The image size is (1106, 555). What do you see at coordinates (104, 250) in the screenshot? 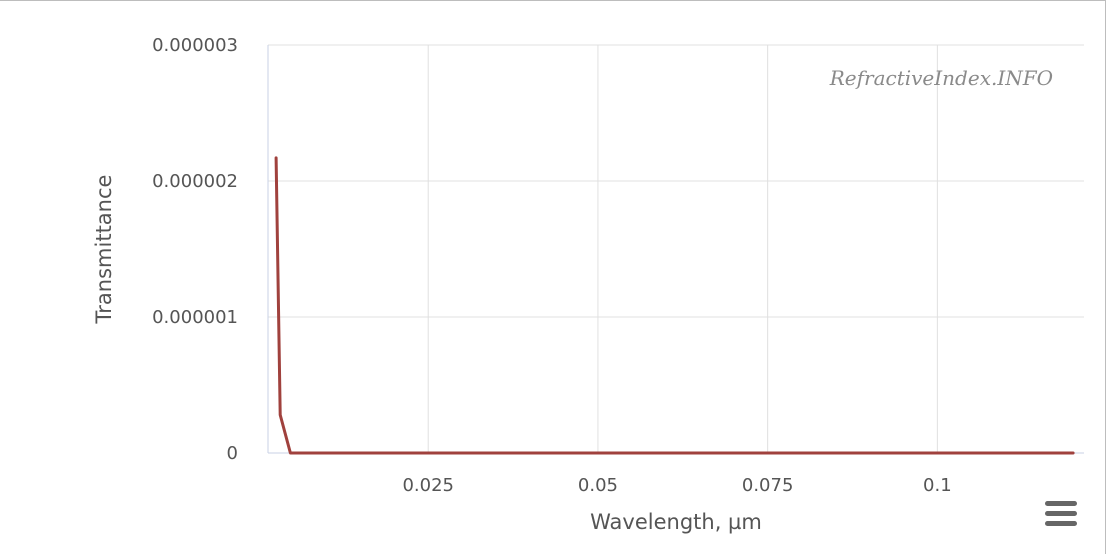
I see `y-axis-title: Transmittance` at bounding box center [104, 250].